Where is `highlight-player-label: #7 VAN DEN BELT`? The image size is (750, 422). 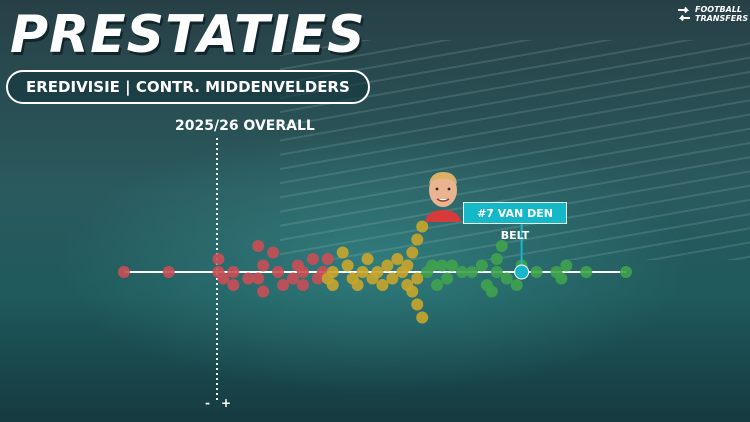 highlight-player-label: #7 VAN DEN BELT is located at coordinates (515, 222).